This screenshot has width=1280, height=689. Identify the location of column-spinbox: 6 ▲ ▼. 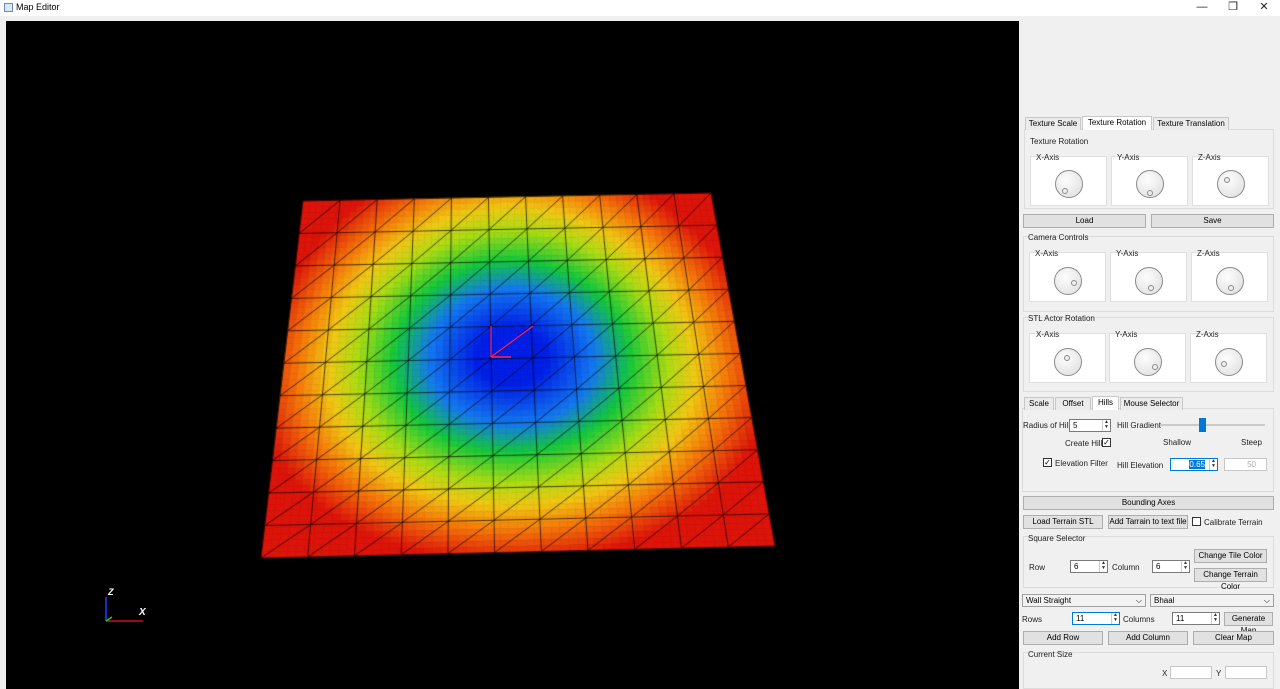
(1171, 566).